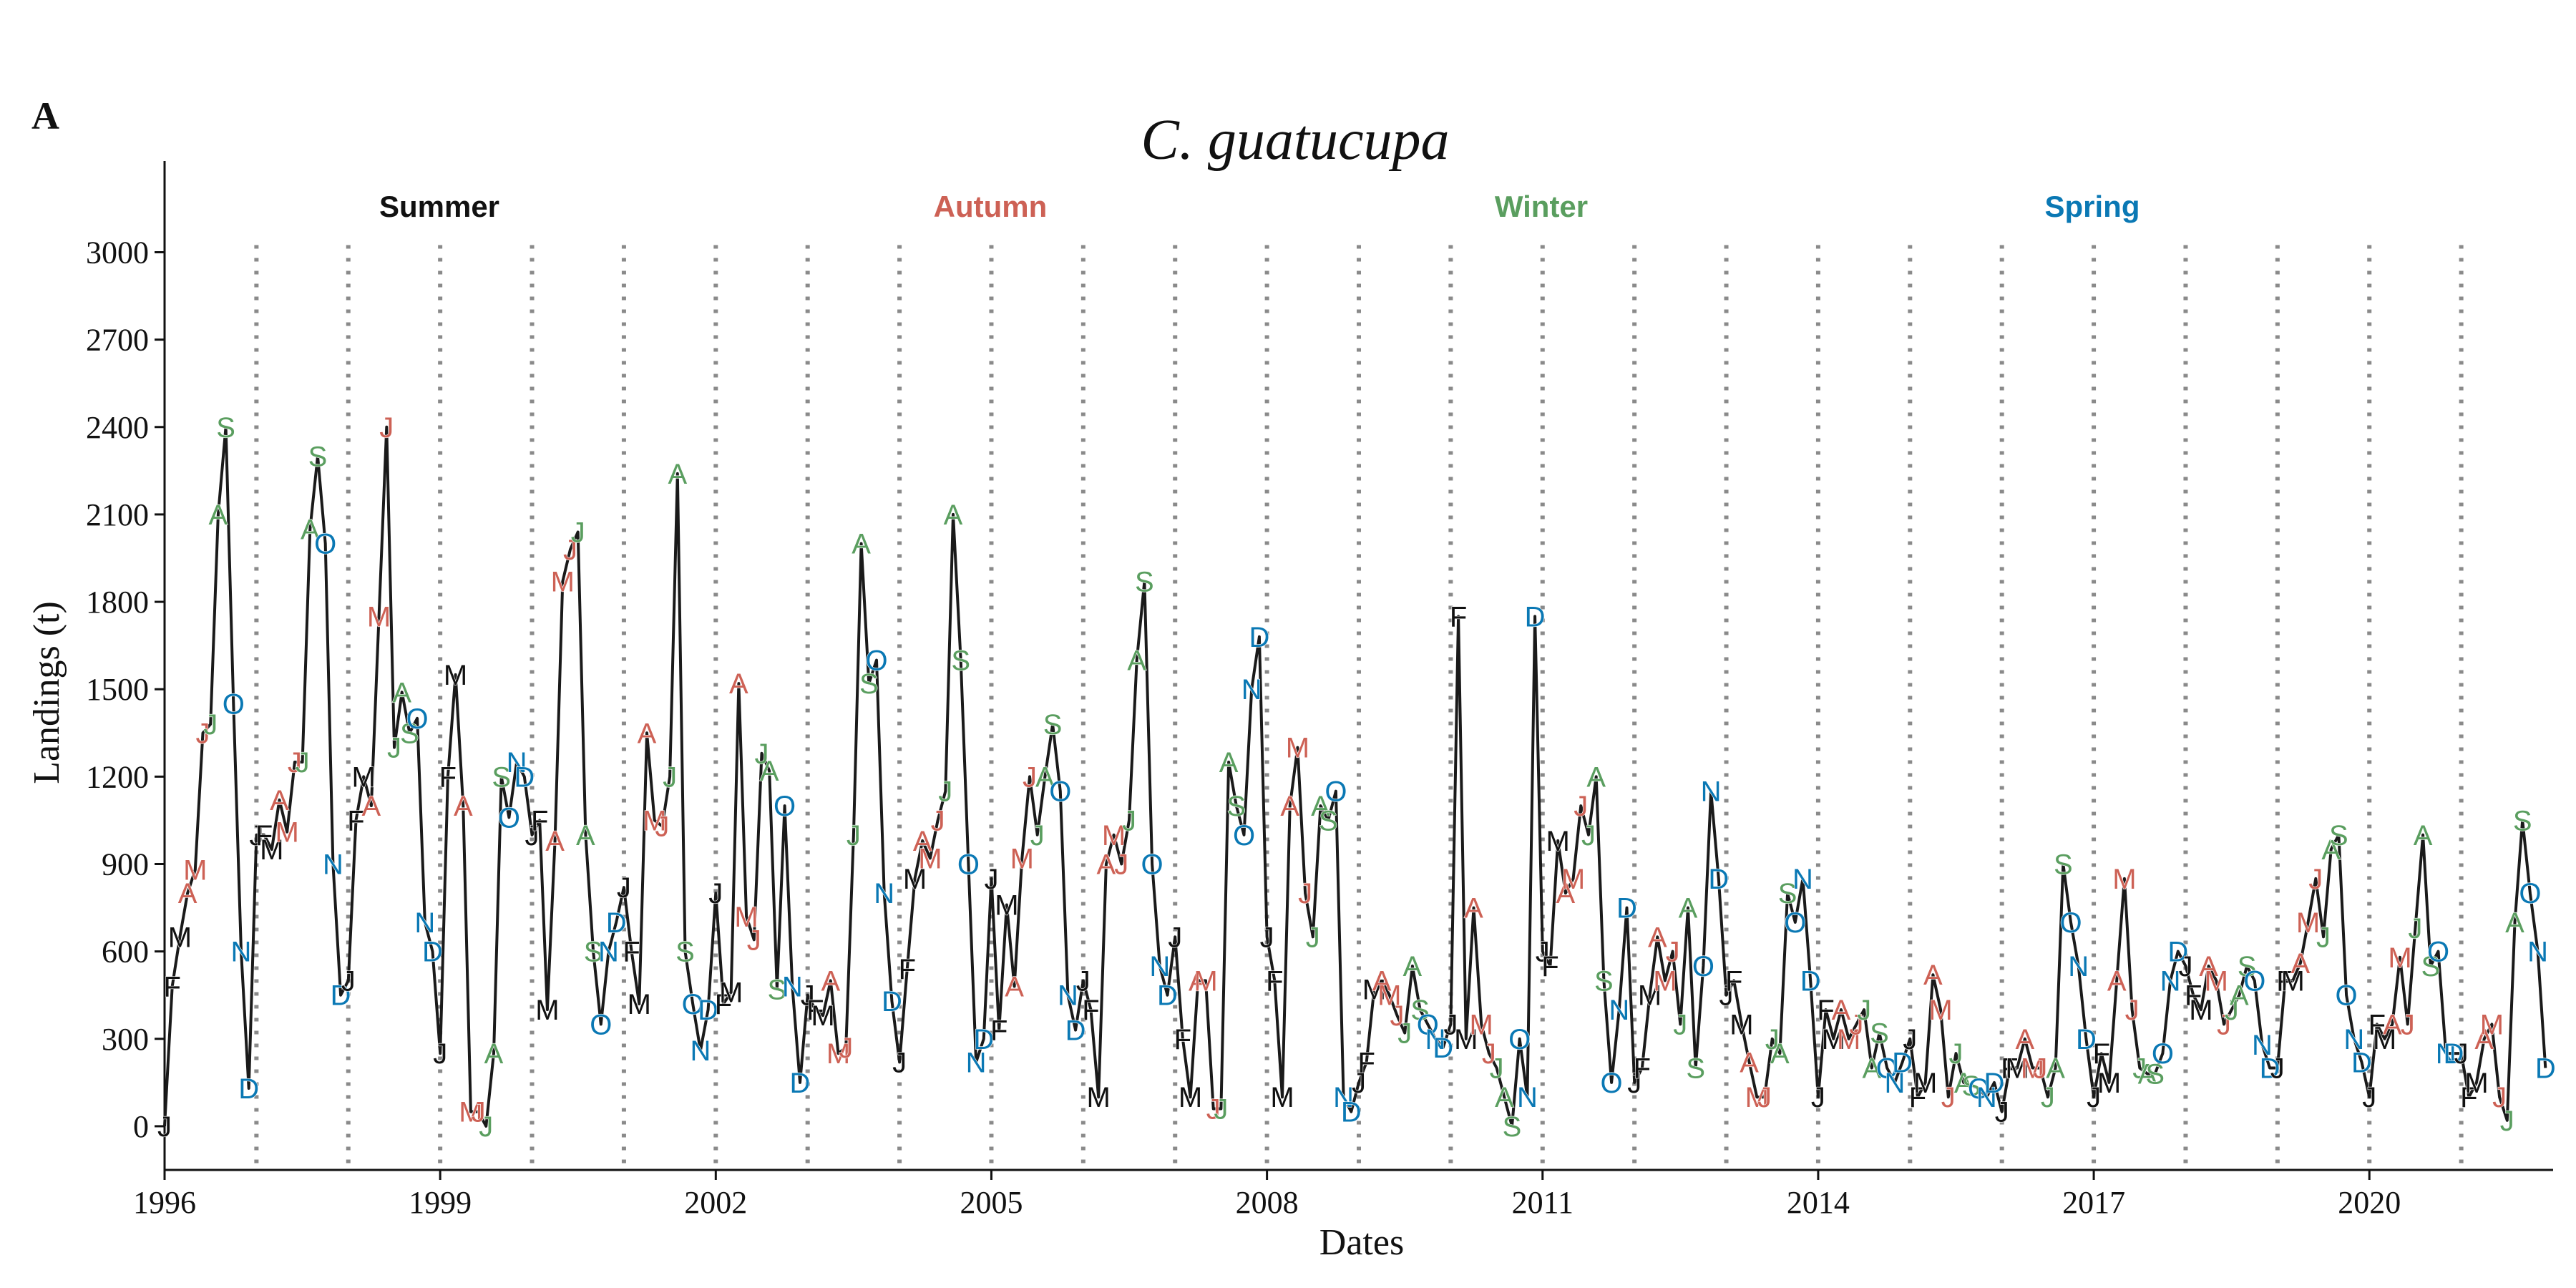 This screenshot has height=1288, width=2576. What do you see at coordinates (440, 1202) in the screenshot?
I see `x-tick-label: 1999` at bounding box center [440, 1202].